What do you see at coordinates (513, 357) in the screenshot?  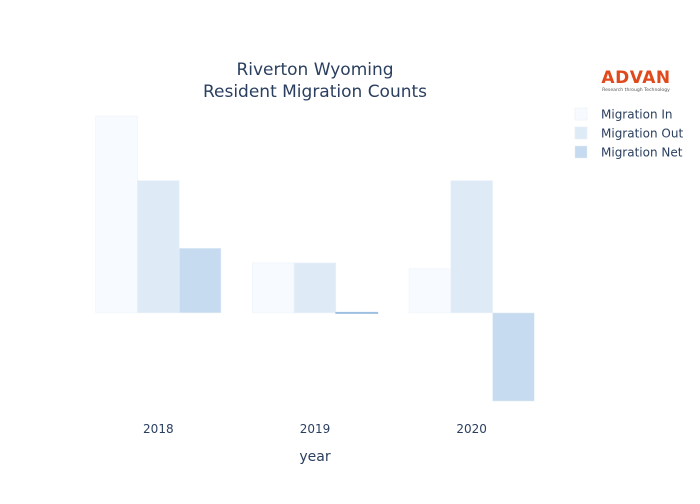 I see `bar-migration-net-2020` at bounding box center [513, 357].